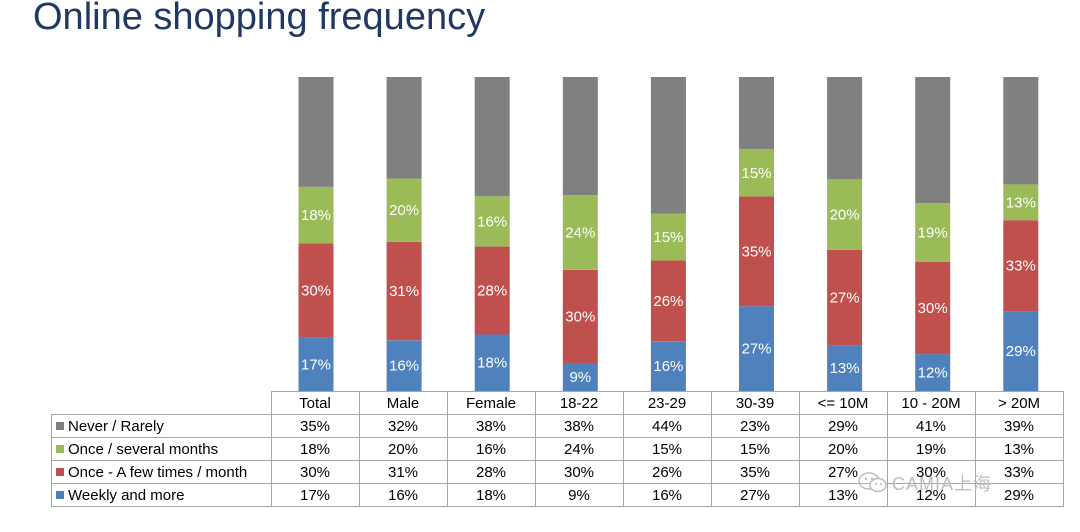 The height and width of the screenshot is (532, 1080). What do you see at coordinates (403, 426) in the screenshot?
I see `table-cell: 32%` at bounding box center [403, 426].